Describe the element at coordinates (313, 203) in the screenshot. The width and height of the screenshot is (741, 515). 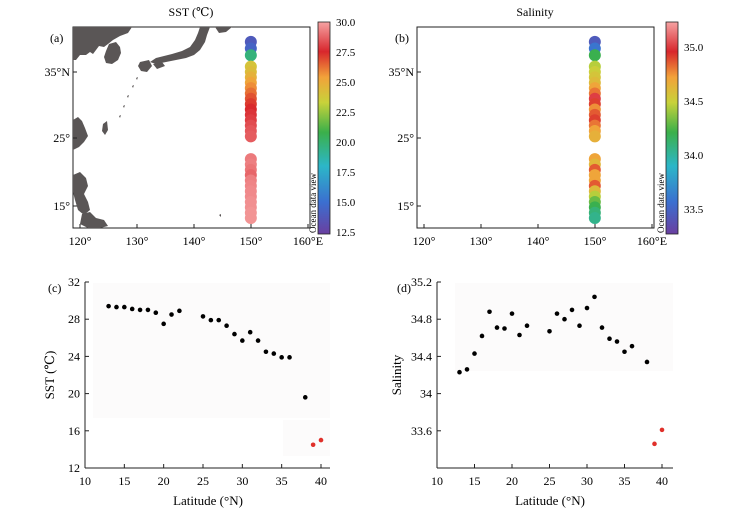
I see `panel-a-odv-credit: Ocean data view` at that location.